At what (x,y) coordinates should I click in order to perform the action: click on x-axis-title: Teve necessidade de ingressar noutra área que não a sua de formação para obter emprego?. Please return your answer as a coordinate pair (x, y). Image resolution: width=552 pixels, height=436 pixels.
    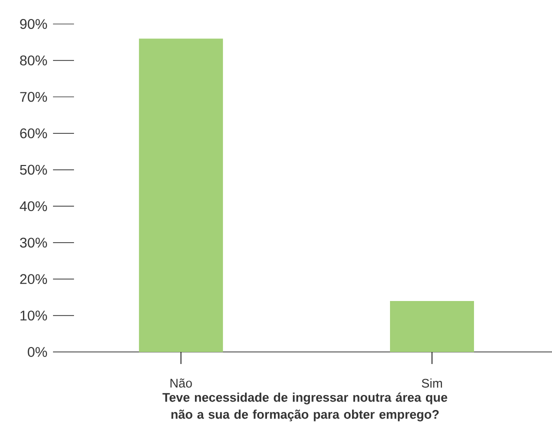
    Looking at the image, I should click on (305, 407).